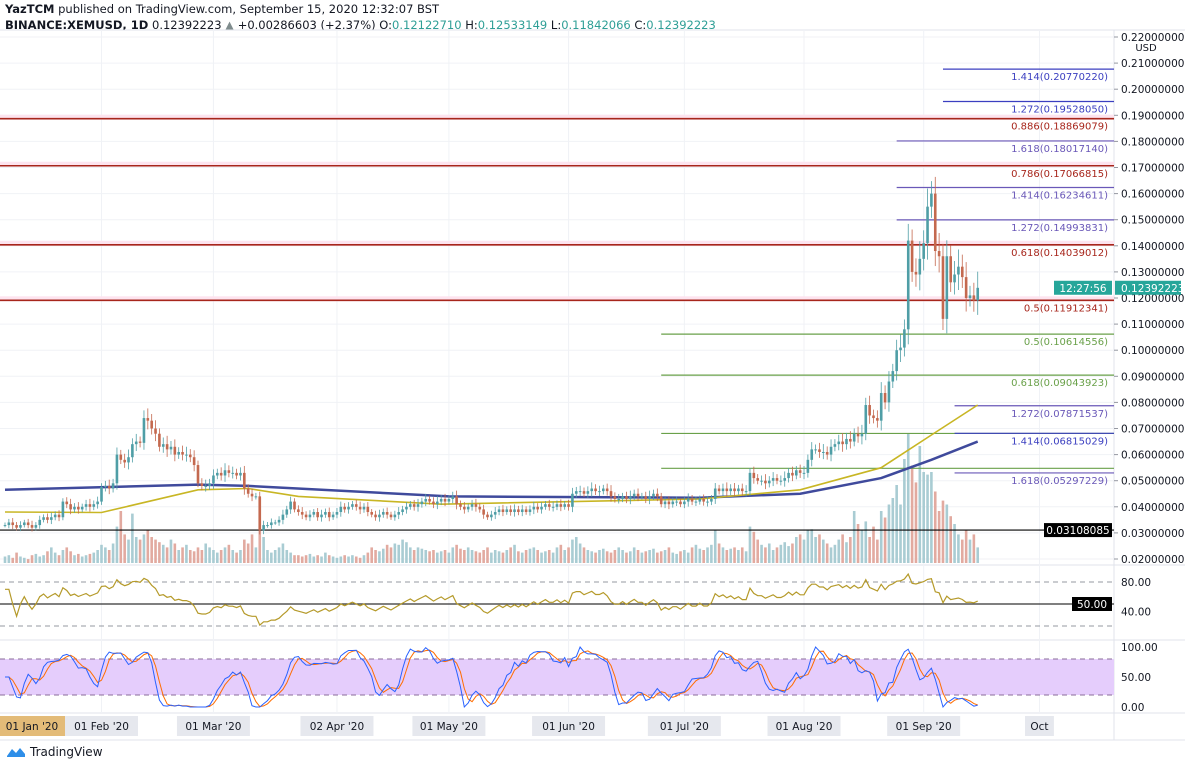 Image resolution: width=1185 pixels, height=768 pixels. I want to click on time-tick-label: 01 Feb '20, so click(101, 727).